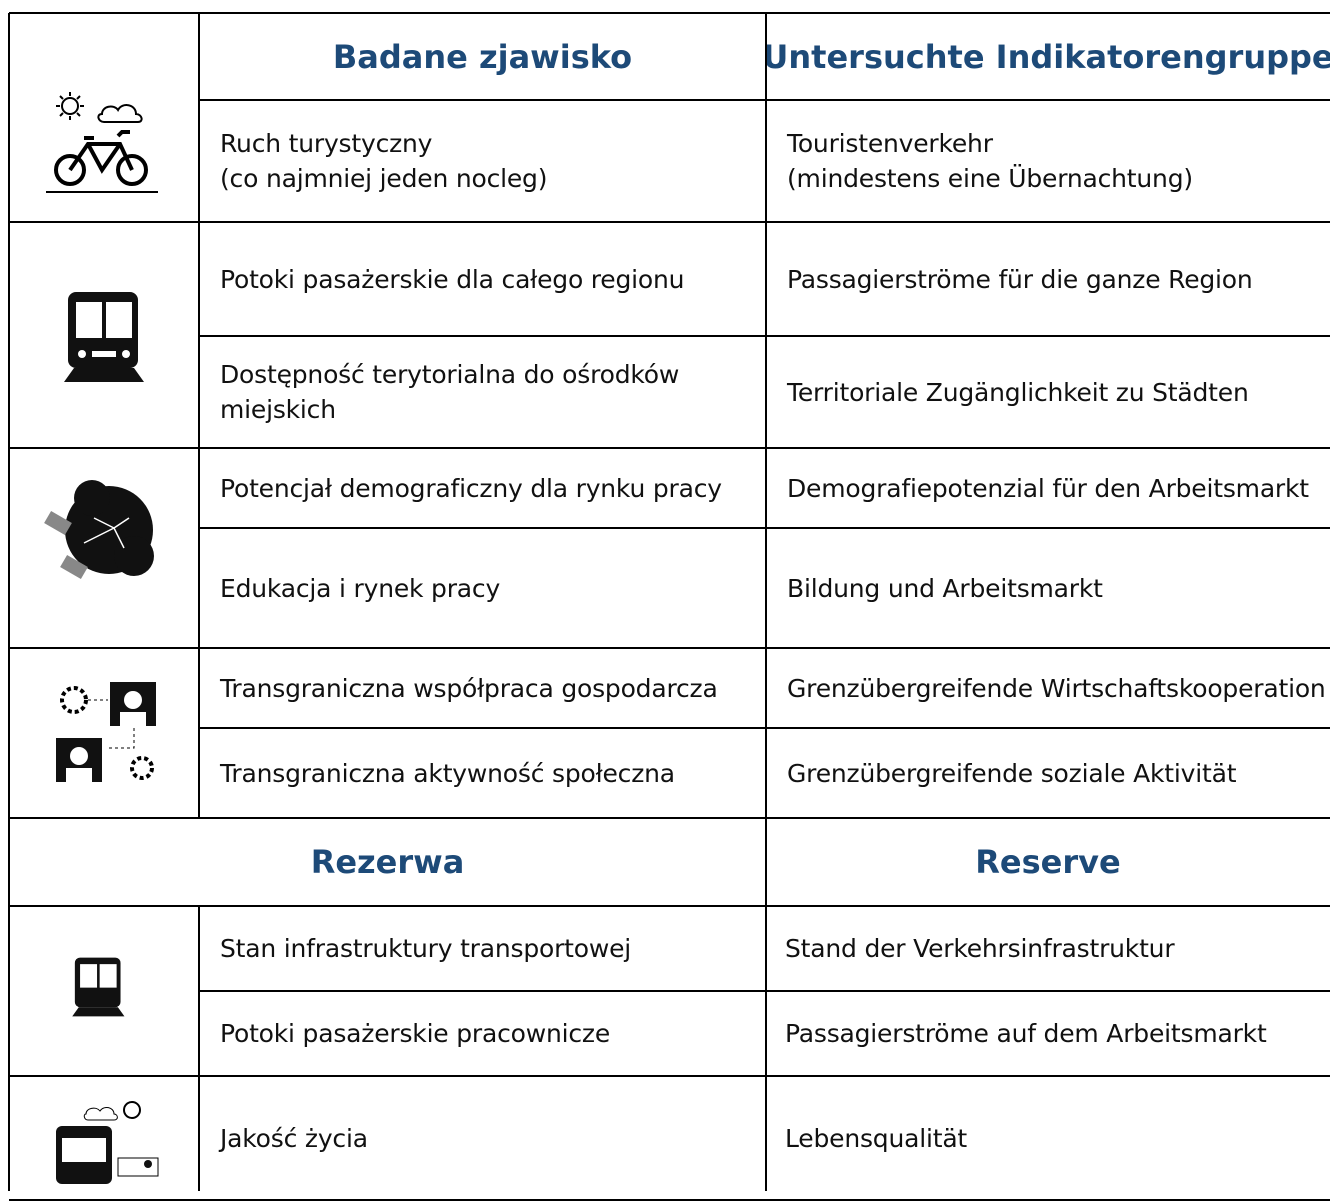 The image size is (1330, 1201). Describe the element at coordinates (447, 773) in the screenshot. I see `cell-text: Transgraniczna aktywność społeczna` at that location.